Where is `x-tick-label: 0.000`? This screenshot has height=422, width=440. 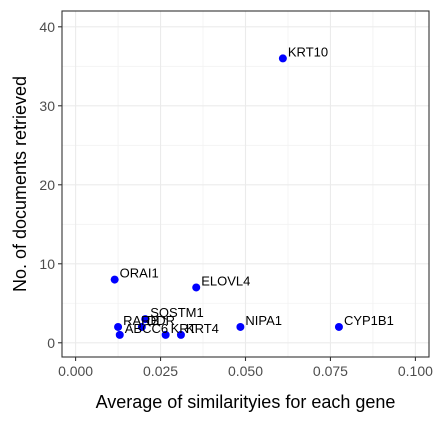 x-tick-label: 0.000 is located at coordinates (75, 371).